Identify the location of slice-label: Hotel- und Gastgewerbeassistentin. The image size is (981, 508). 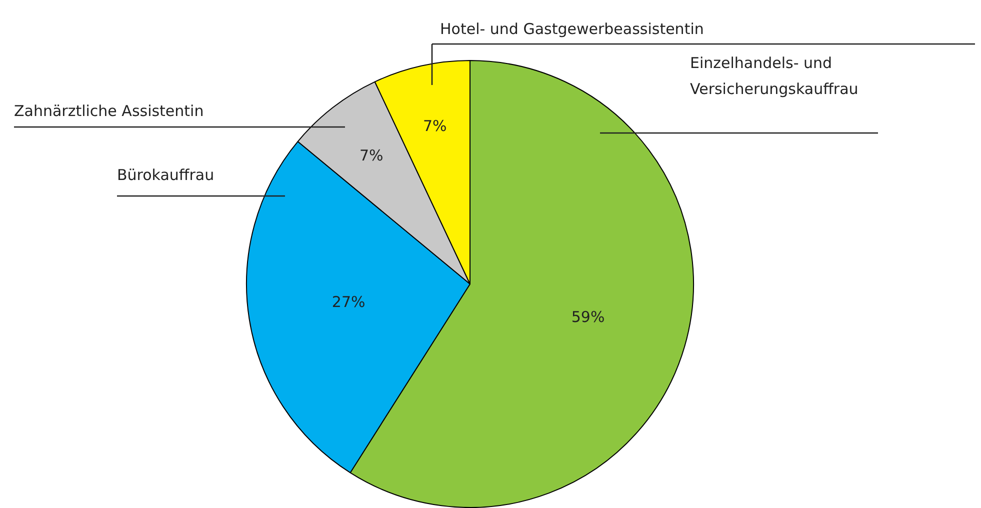
(572, 29).